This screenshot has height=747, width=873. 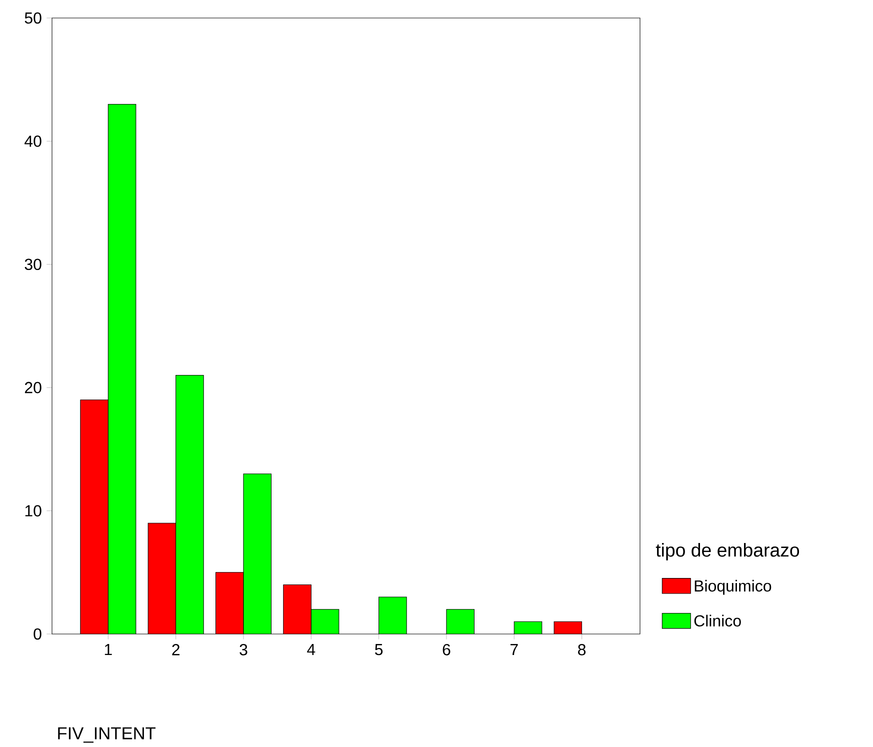 I want to click on x-tick-label: 1, so click(x=108, y=649).